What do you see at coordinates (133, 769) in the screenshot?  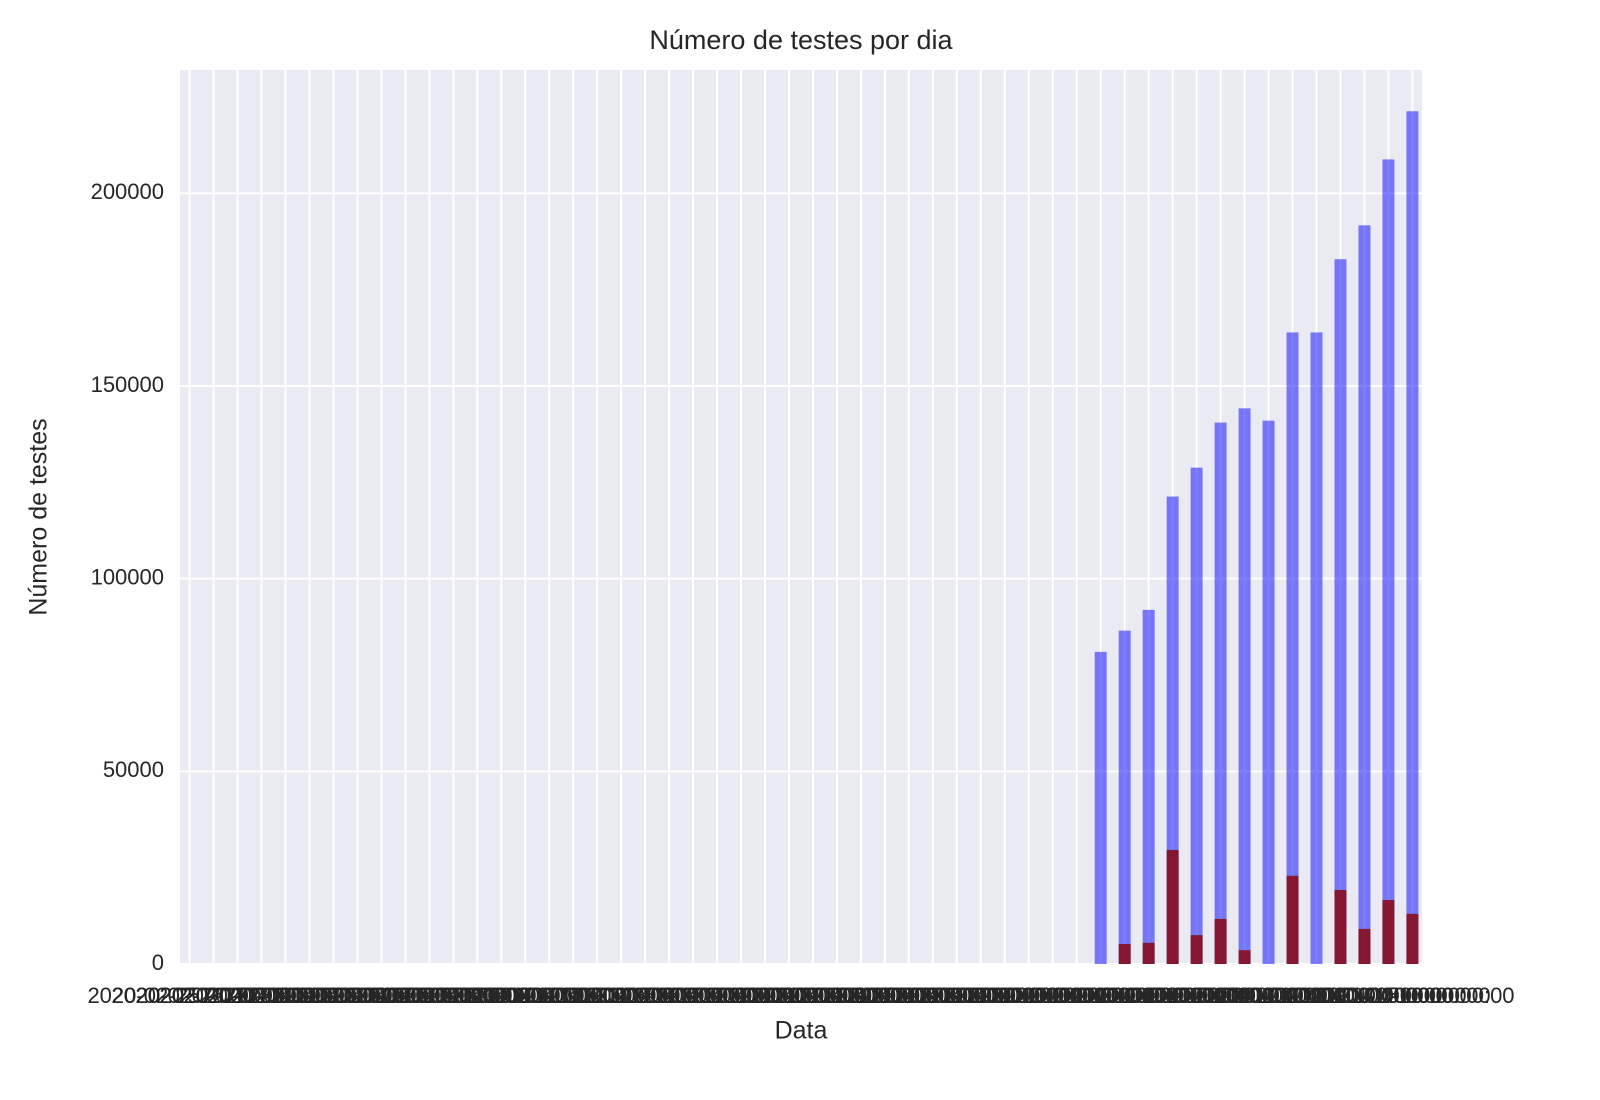 I see `y-tick-label: 50000` at bounding box center [133, 769].